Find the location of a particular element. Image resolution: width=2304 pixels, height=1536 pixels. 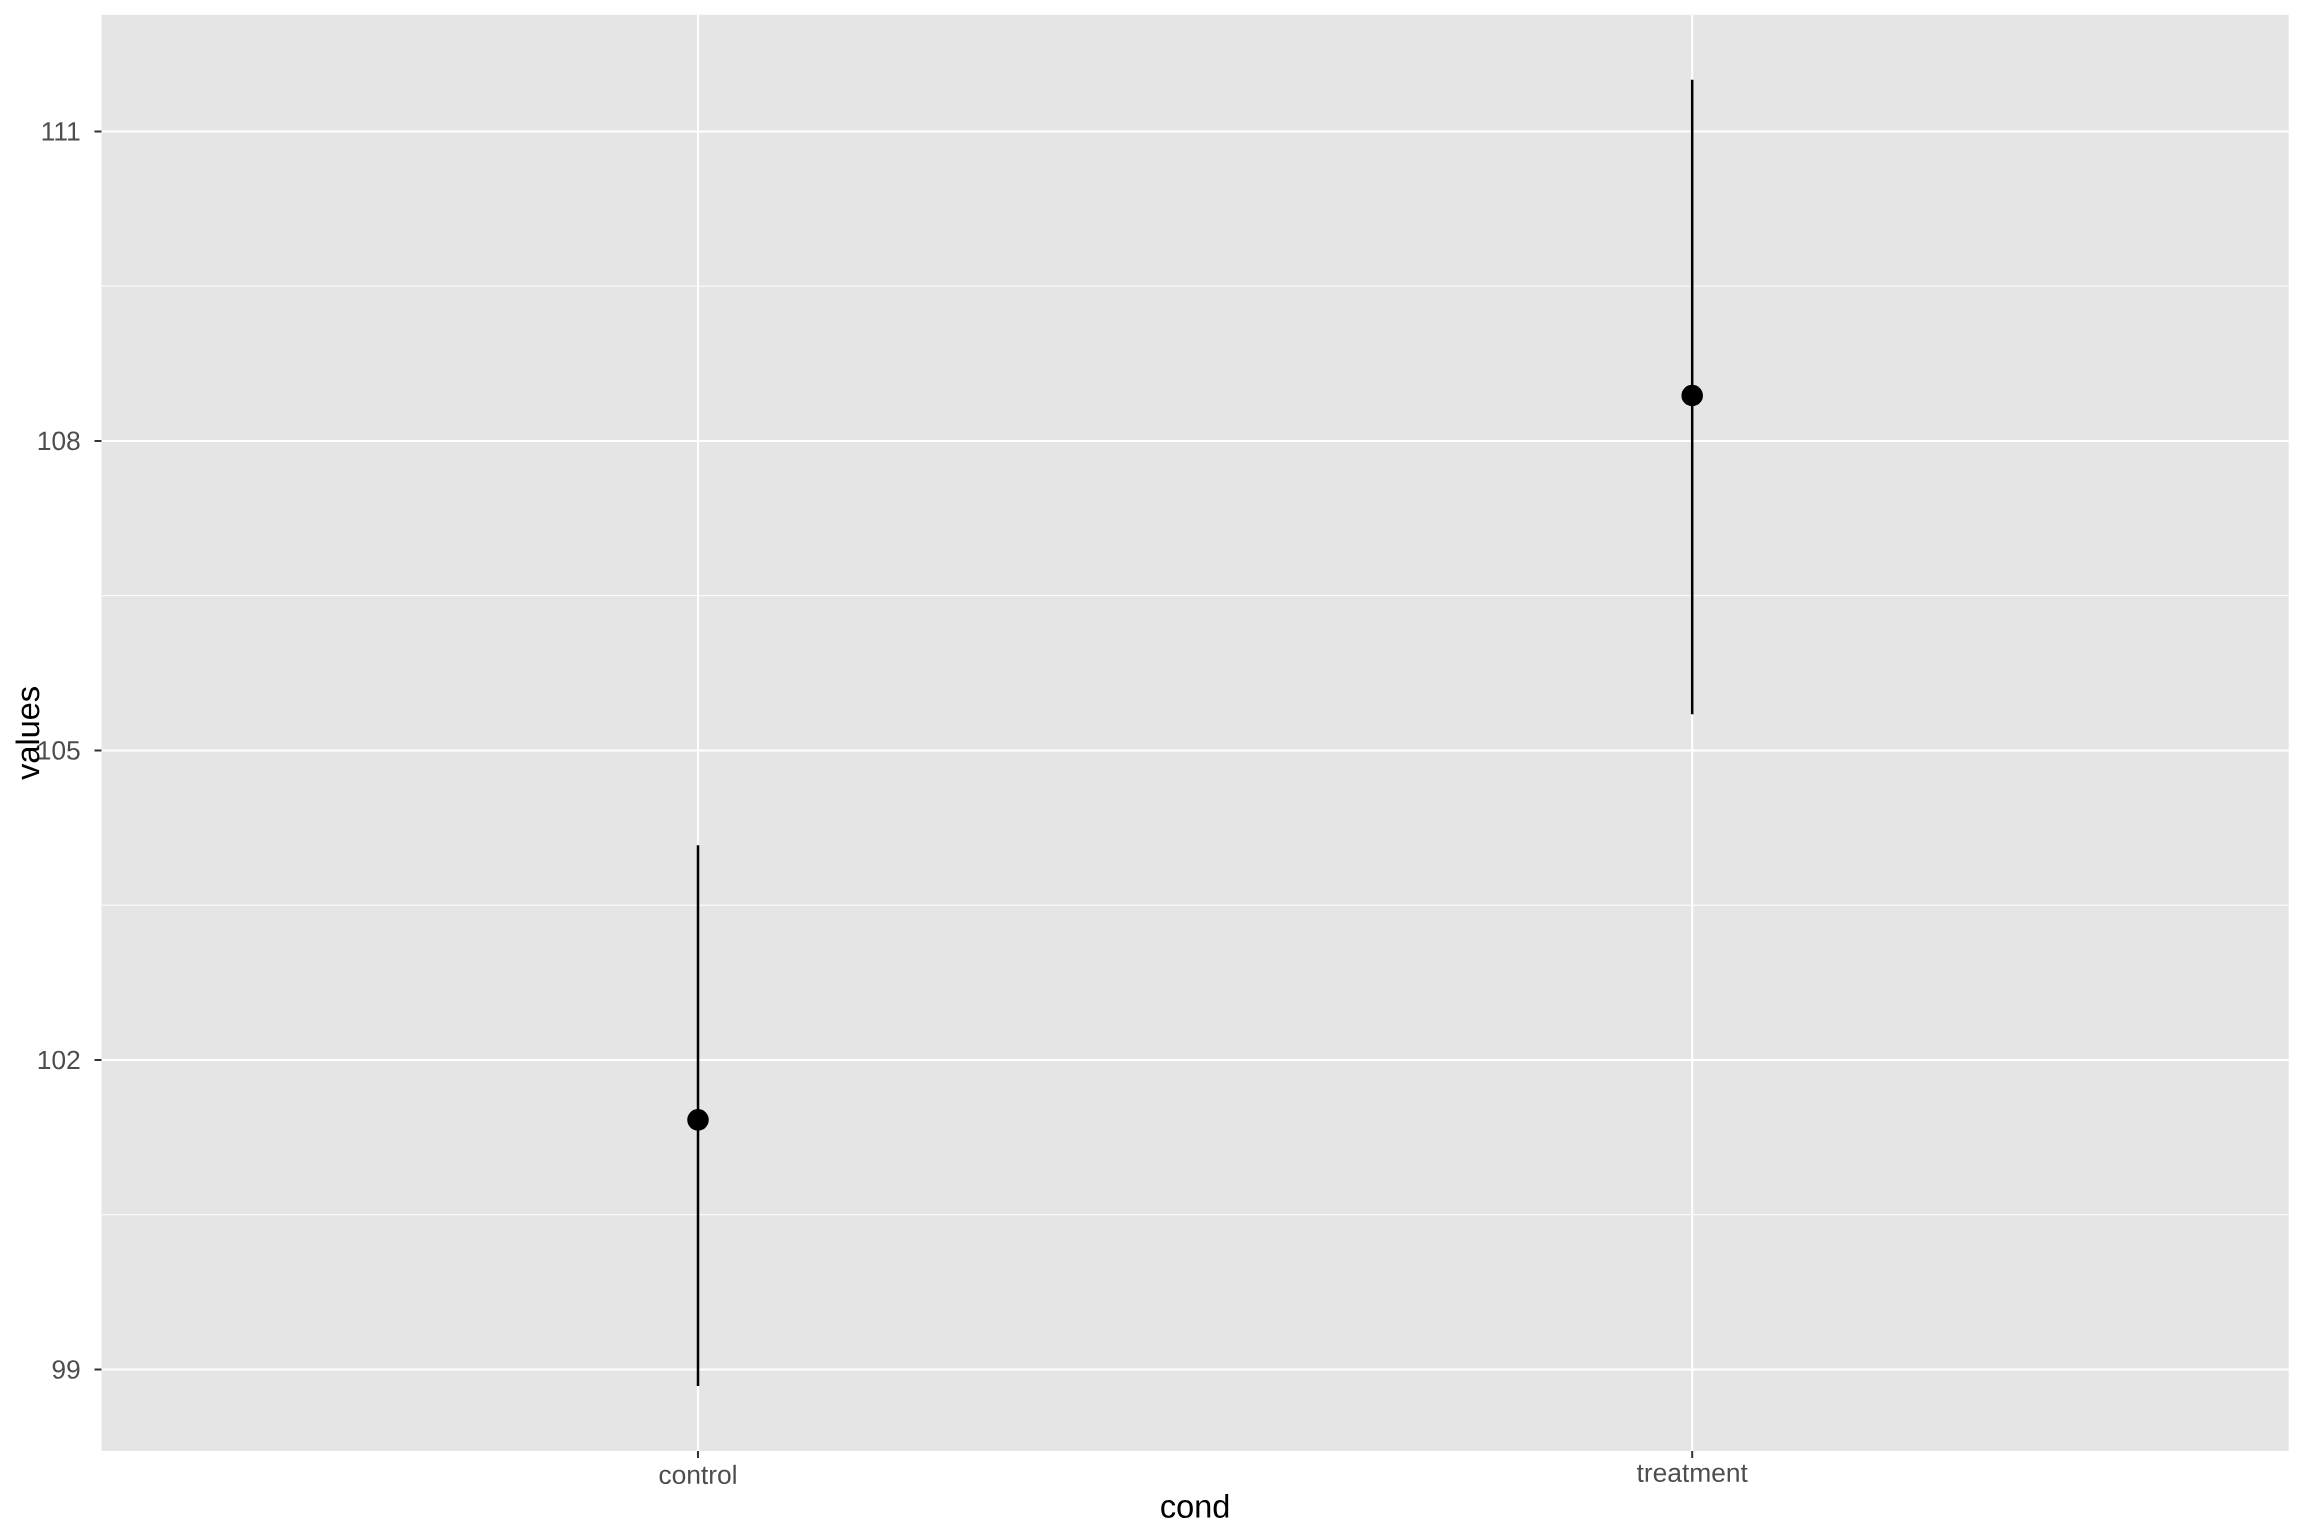

y-tick-label: 105 is located at coordinates (59, 750).